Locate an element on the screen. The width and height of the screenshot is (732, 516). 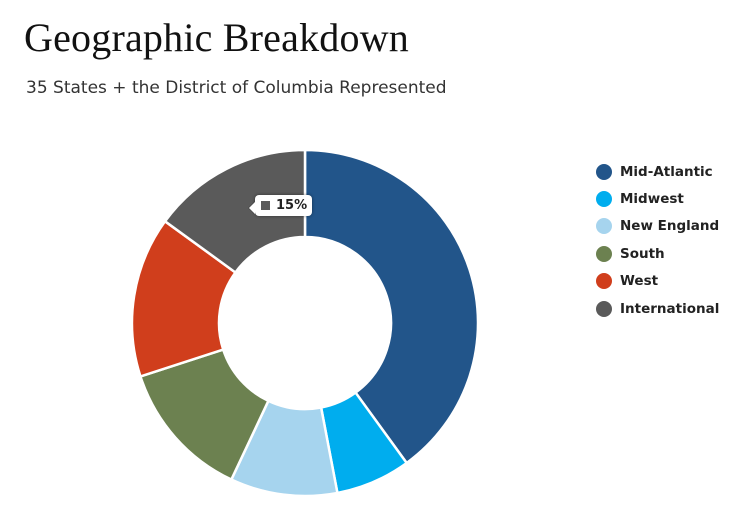
chart-tooltip: 15% is located at coordinates (284, 205).